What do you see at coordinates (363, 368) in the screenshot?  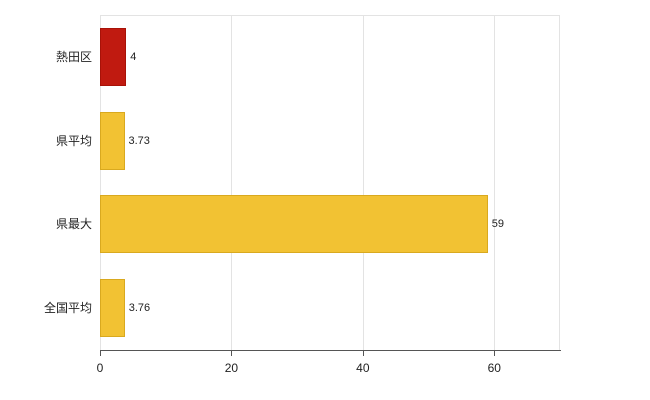 I see `x-tick-label: 40` at bounding box center [363, 368].